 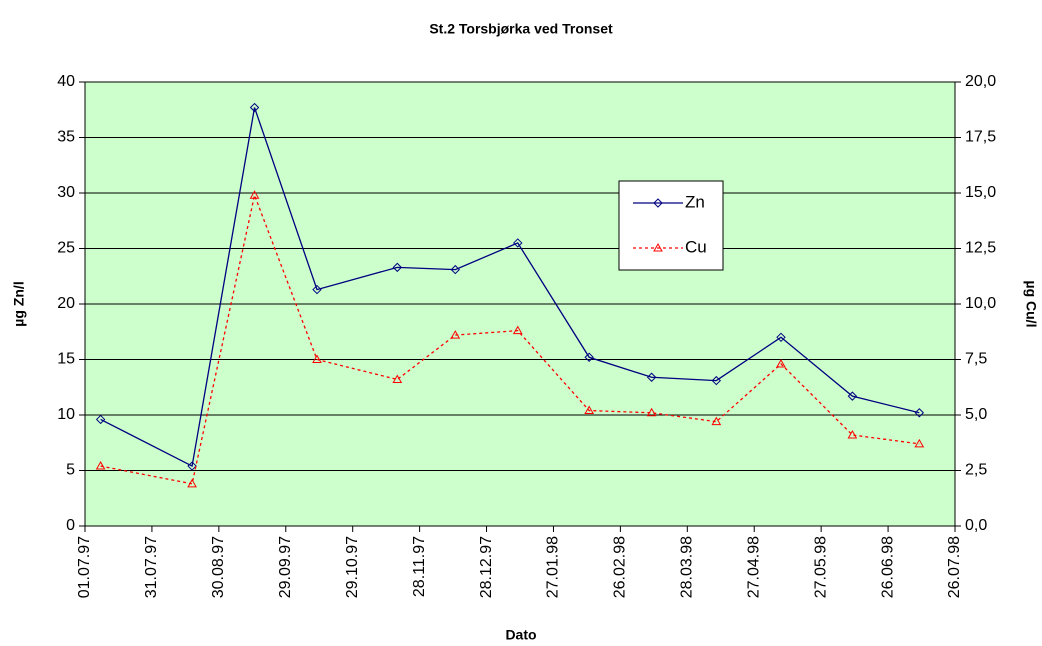 What do you see at coordinates (671, 225) in the screenshot?
I see `legend-box` at bounding box center [671, 225].